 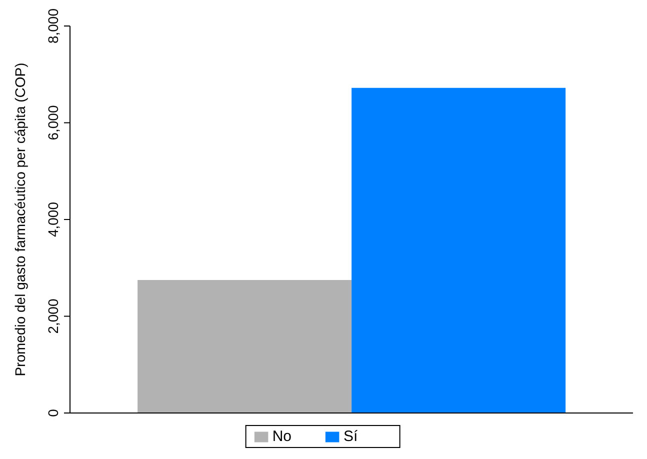 I want to click on y-tick-label: 6,000, so click(x=53, y=122).